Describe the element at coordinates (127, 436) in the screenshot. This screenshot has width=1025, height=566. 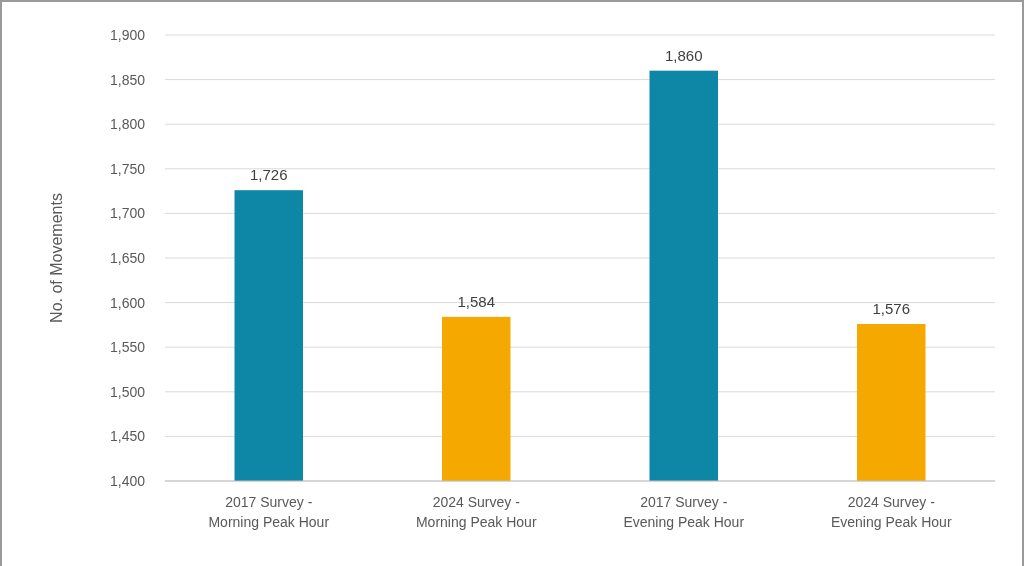
I see `y-tick-label: 1,450` at that location.